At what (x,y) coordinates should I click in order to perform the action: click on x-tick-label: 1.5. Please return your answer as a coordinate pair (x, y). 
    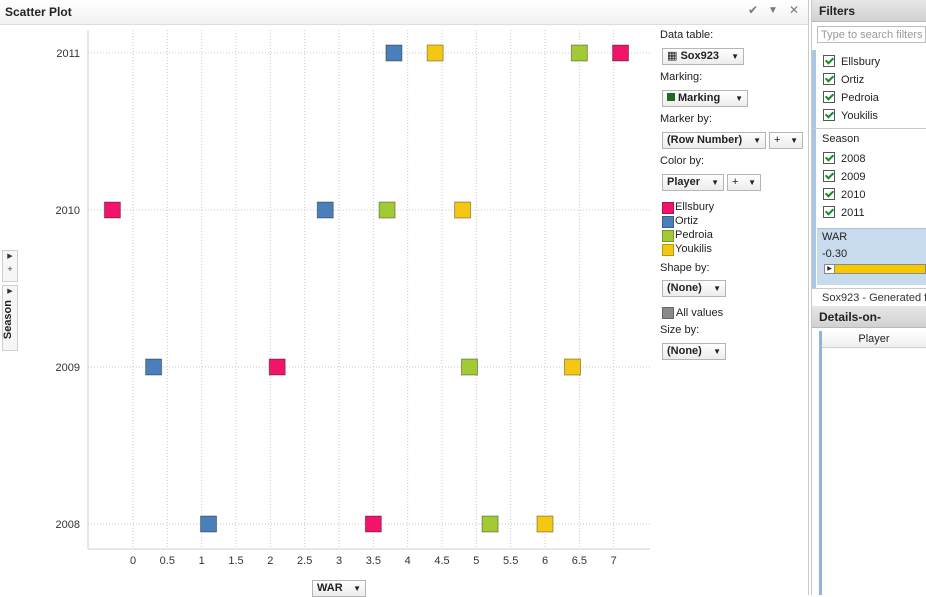
    Looking at the image, I should click on (235, 561).